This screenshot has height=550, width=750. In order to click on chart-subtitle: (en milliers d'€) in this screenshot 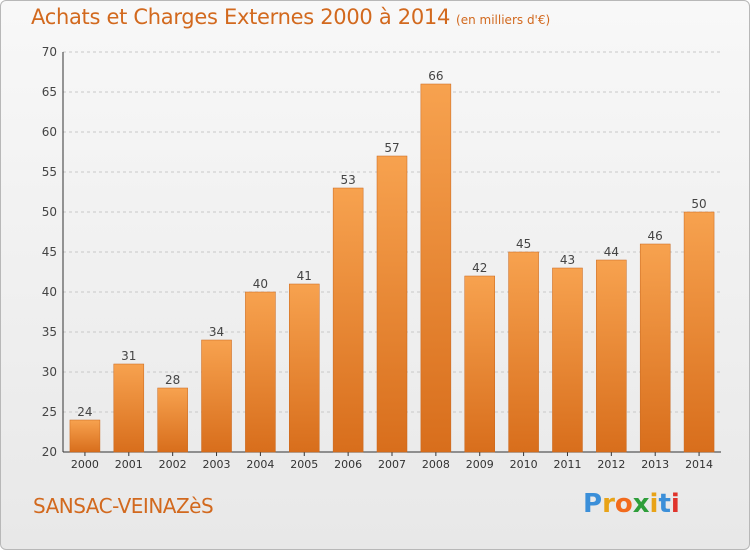, I will do `click(503, 20)`.